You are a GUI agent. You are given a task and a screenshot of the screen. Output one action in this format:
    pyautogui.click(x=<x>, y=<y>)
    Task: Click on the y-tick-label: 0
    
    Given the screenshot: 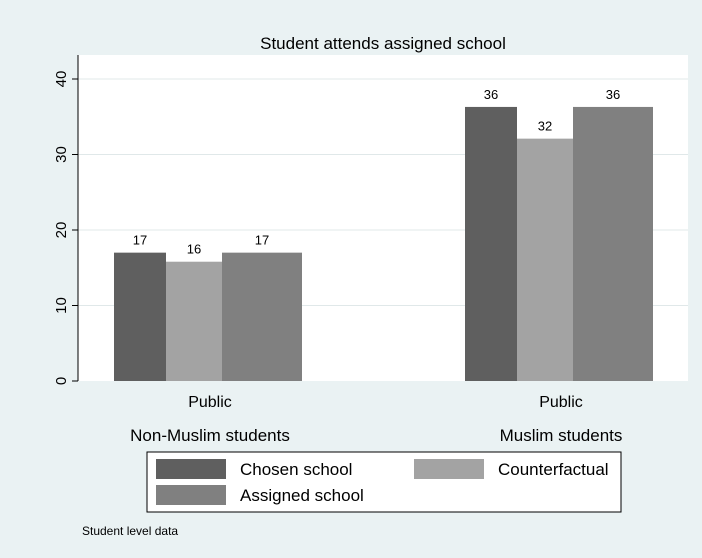 What is the action you would take?
    pyautogui.click(x=61, y=381)
    